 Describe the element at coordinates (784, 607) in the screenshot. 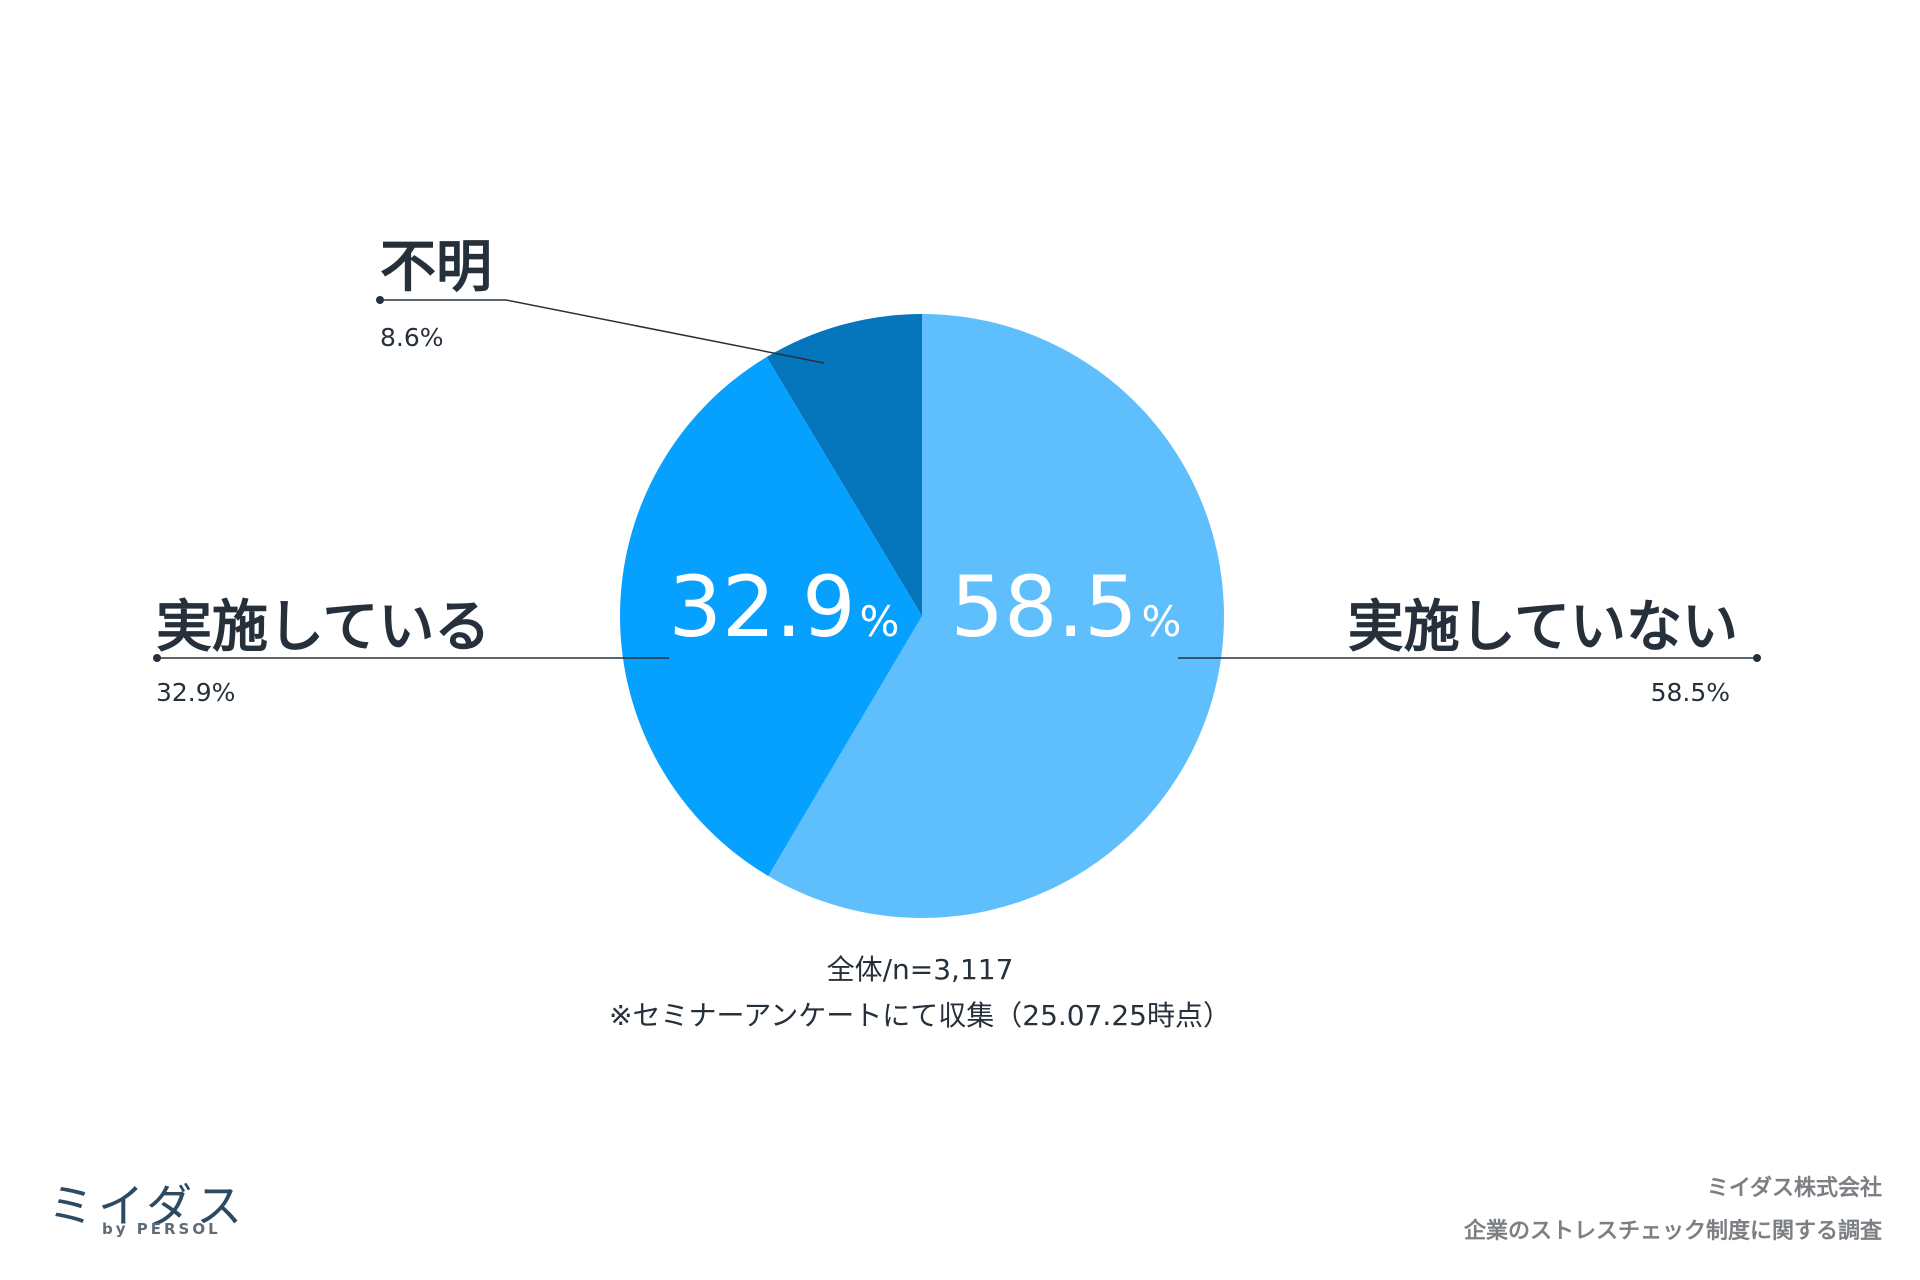

I see `inner-label-implemented: 32.9%` at that location.